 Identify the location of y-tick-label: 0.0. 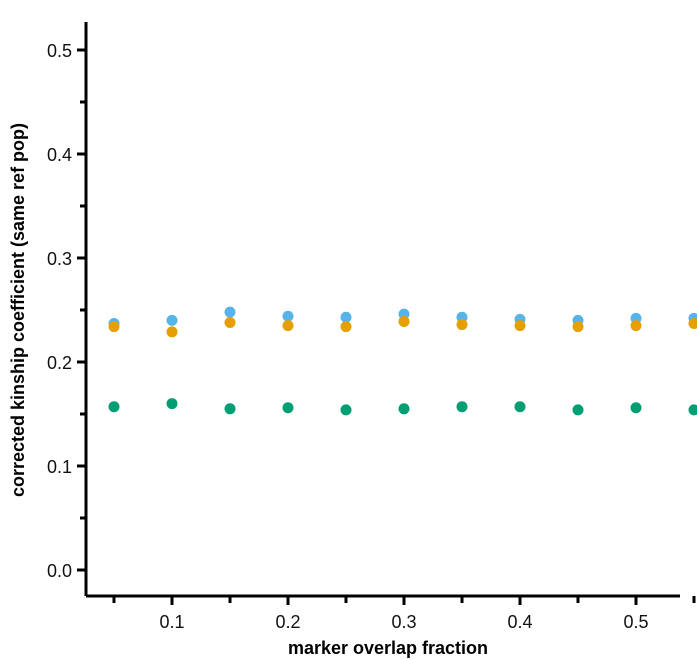
(59, 571).